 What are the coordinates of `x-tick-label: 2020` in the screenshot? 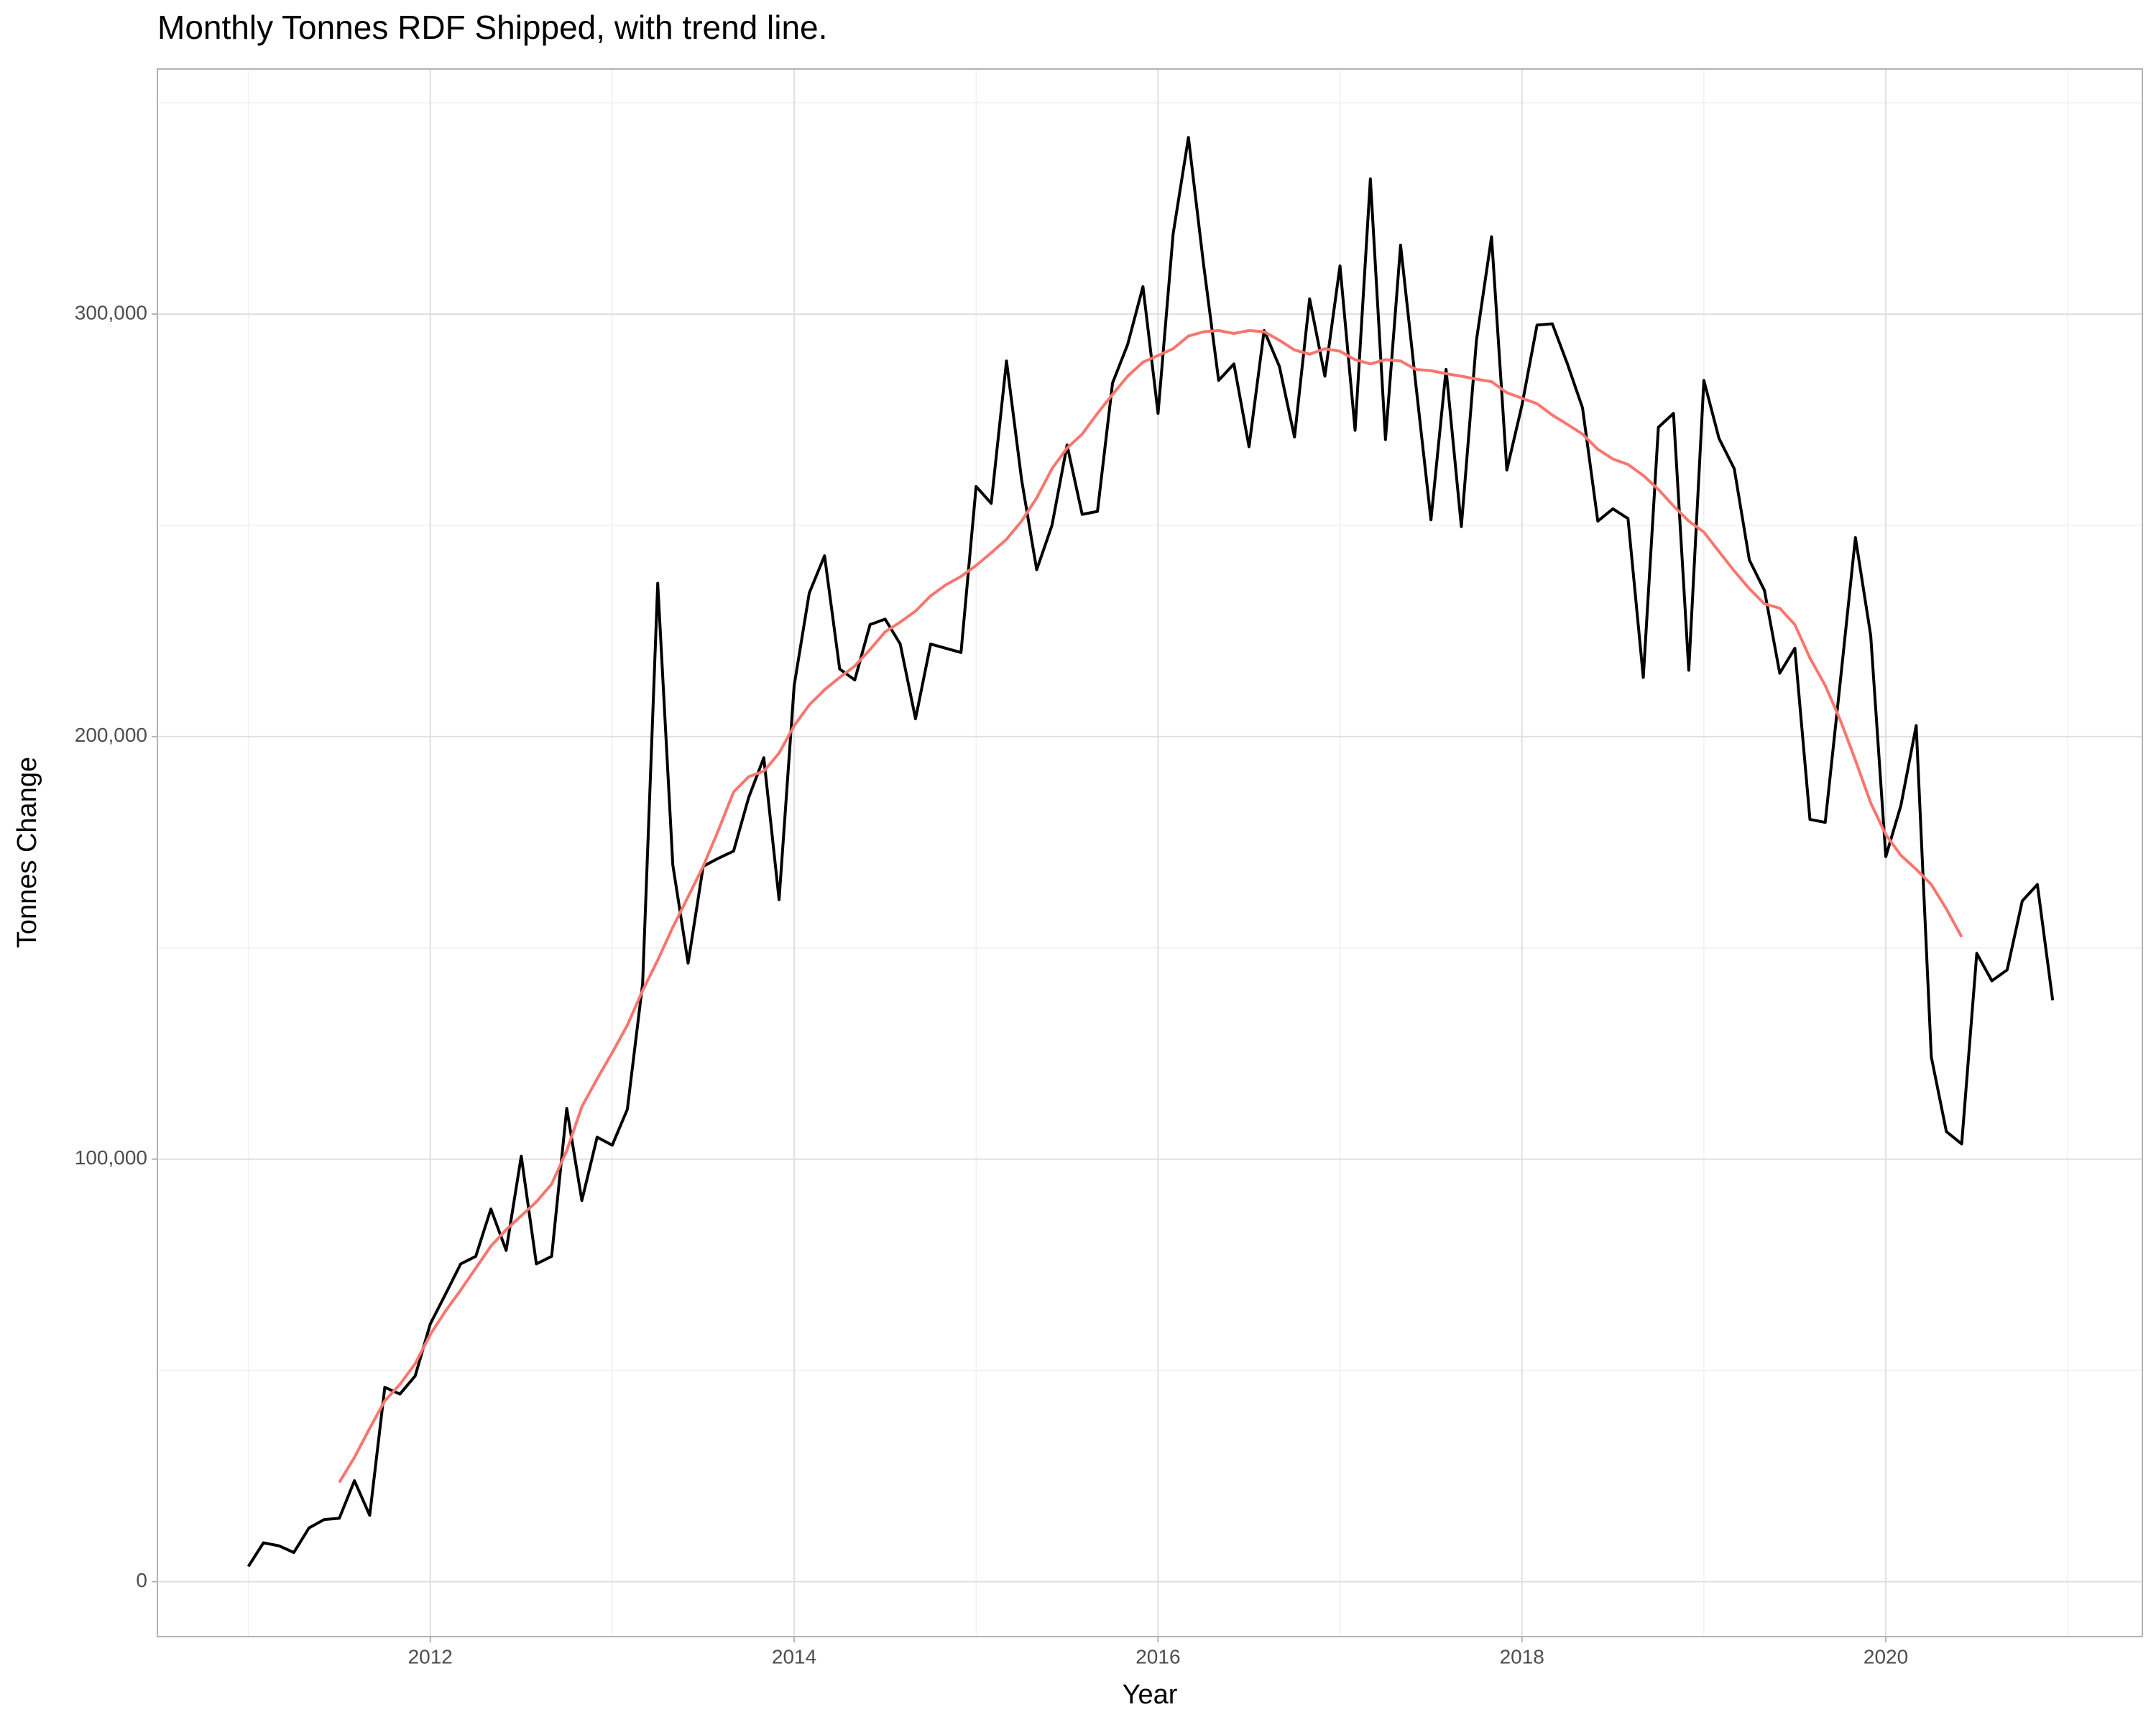 It's located at (1886, 1656).